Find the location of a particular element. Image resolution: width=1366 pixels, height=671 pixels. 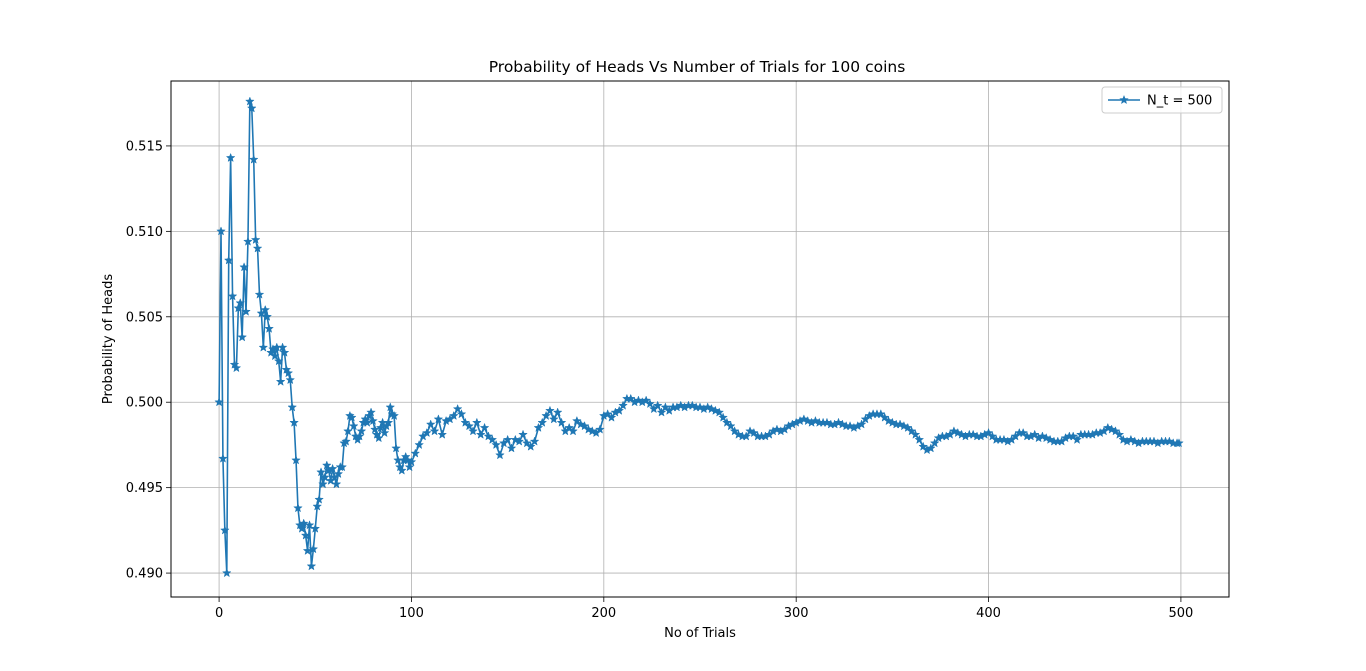

legend: N_t = 500 is located at coordinates (1162, 100).